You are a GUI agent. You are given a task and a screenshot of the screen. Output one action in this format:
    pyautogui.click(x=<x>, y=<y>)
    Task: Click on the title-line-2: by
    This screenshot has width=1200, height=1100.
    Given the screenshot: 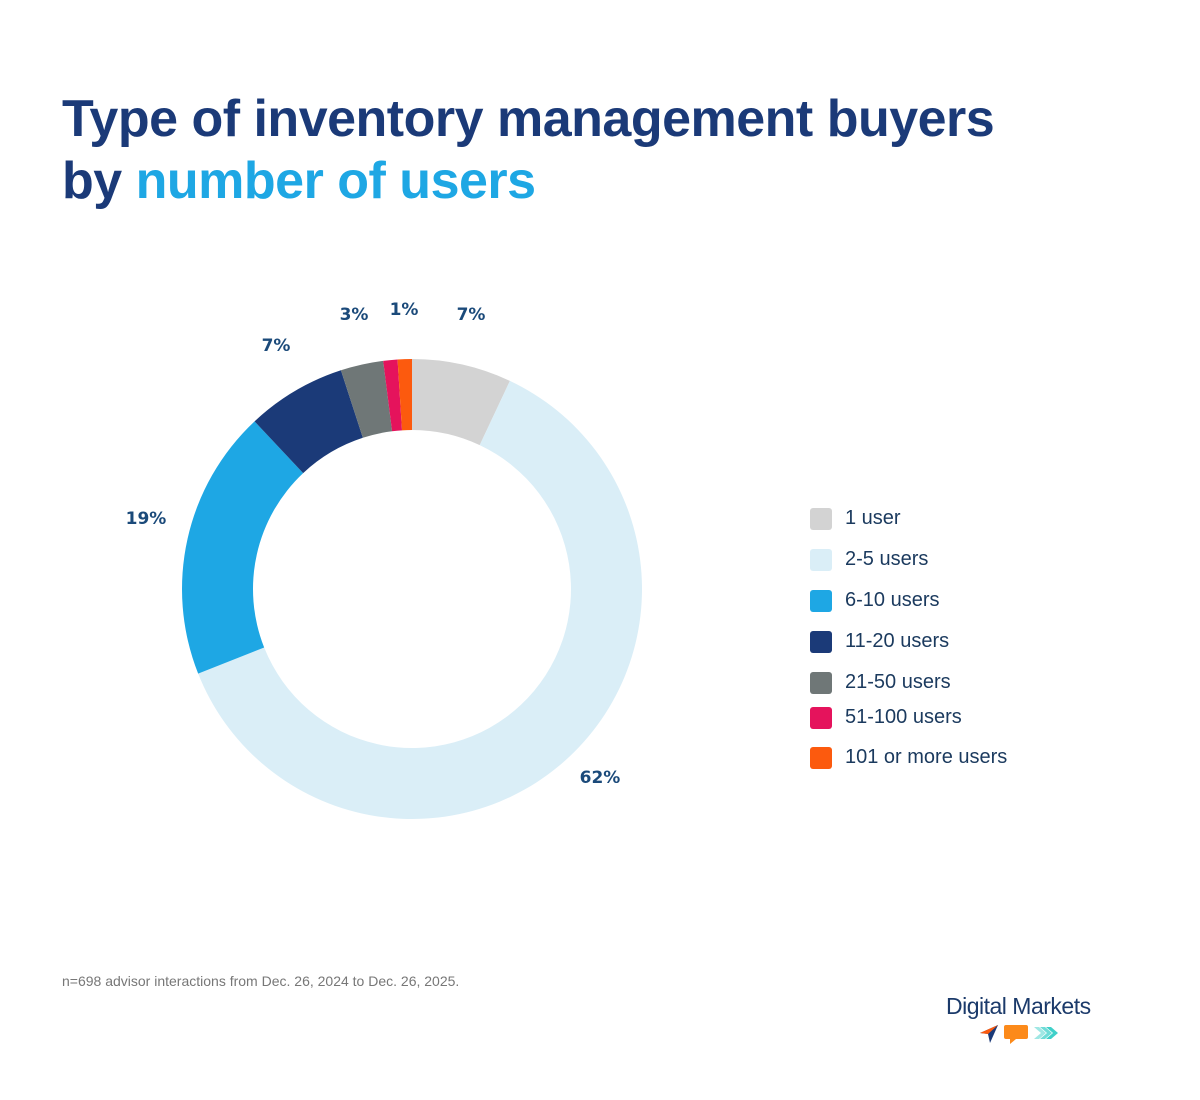 What is the action you would take?
    pyautogui.click(x=99, y=181)
    